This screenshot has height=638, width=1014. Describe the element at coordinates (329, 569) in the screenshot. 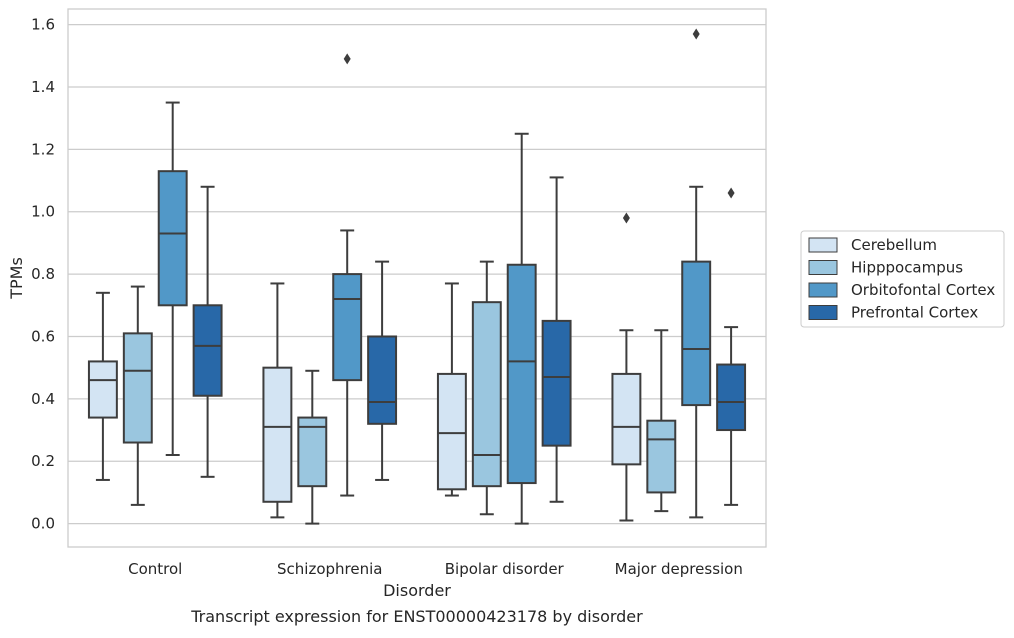

I see `x-tick-label: Schizophrenia` at that location.